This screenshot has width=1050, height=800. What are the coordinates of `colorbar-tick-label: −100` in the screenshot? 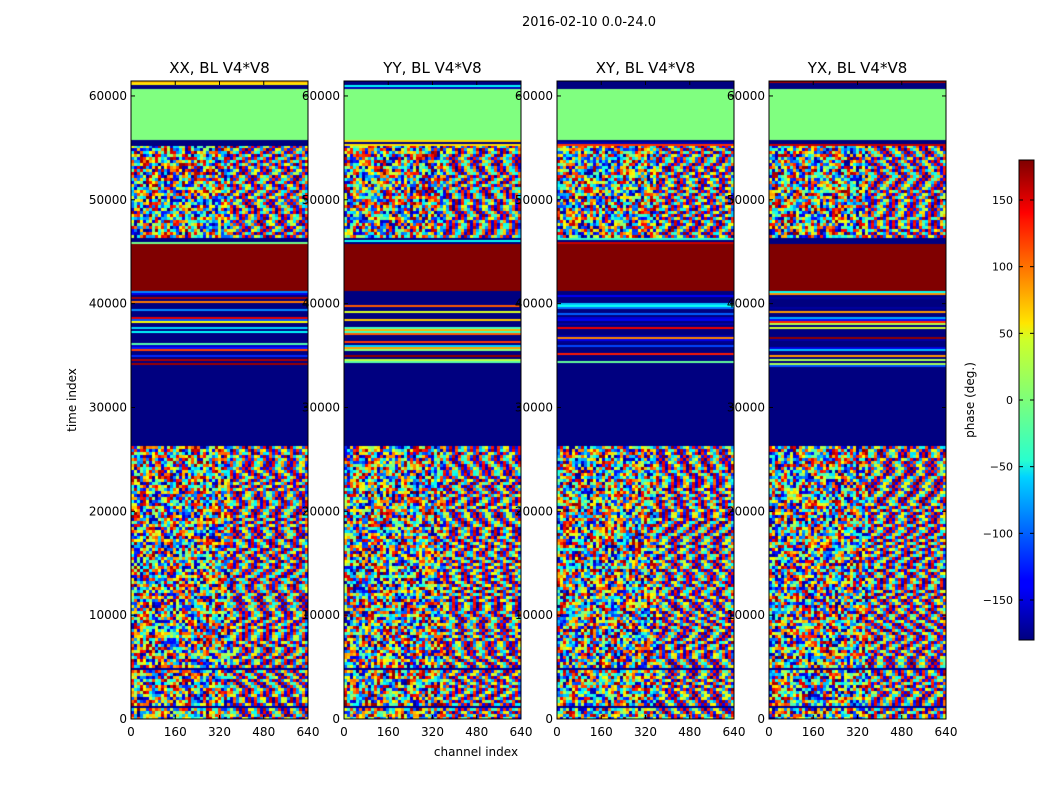 It's located at (998, 533).